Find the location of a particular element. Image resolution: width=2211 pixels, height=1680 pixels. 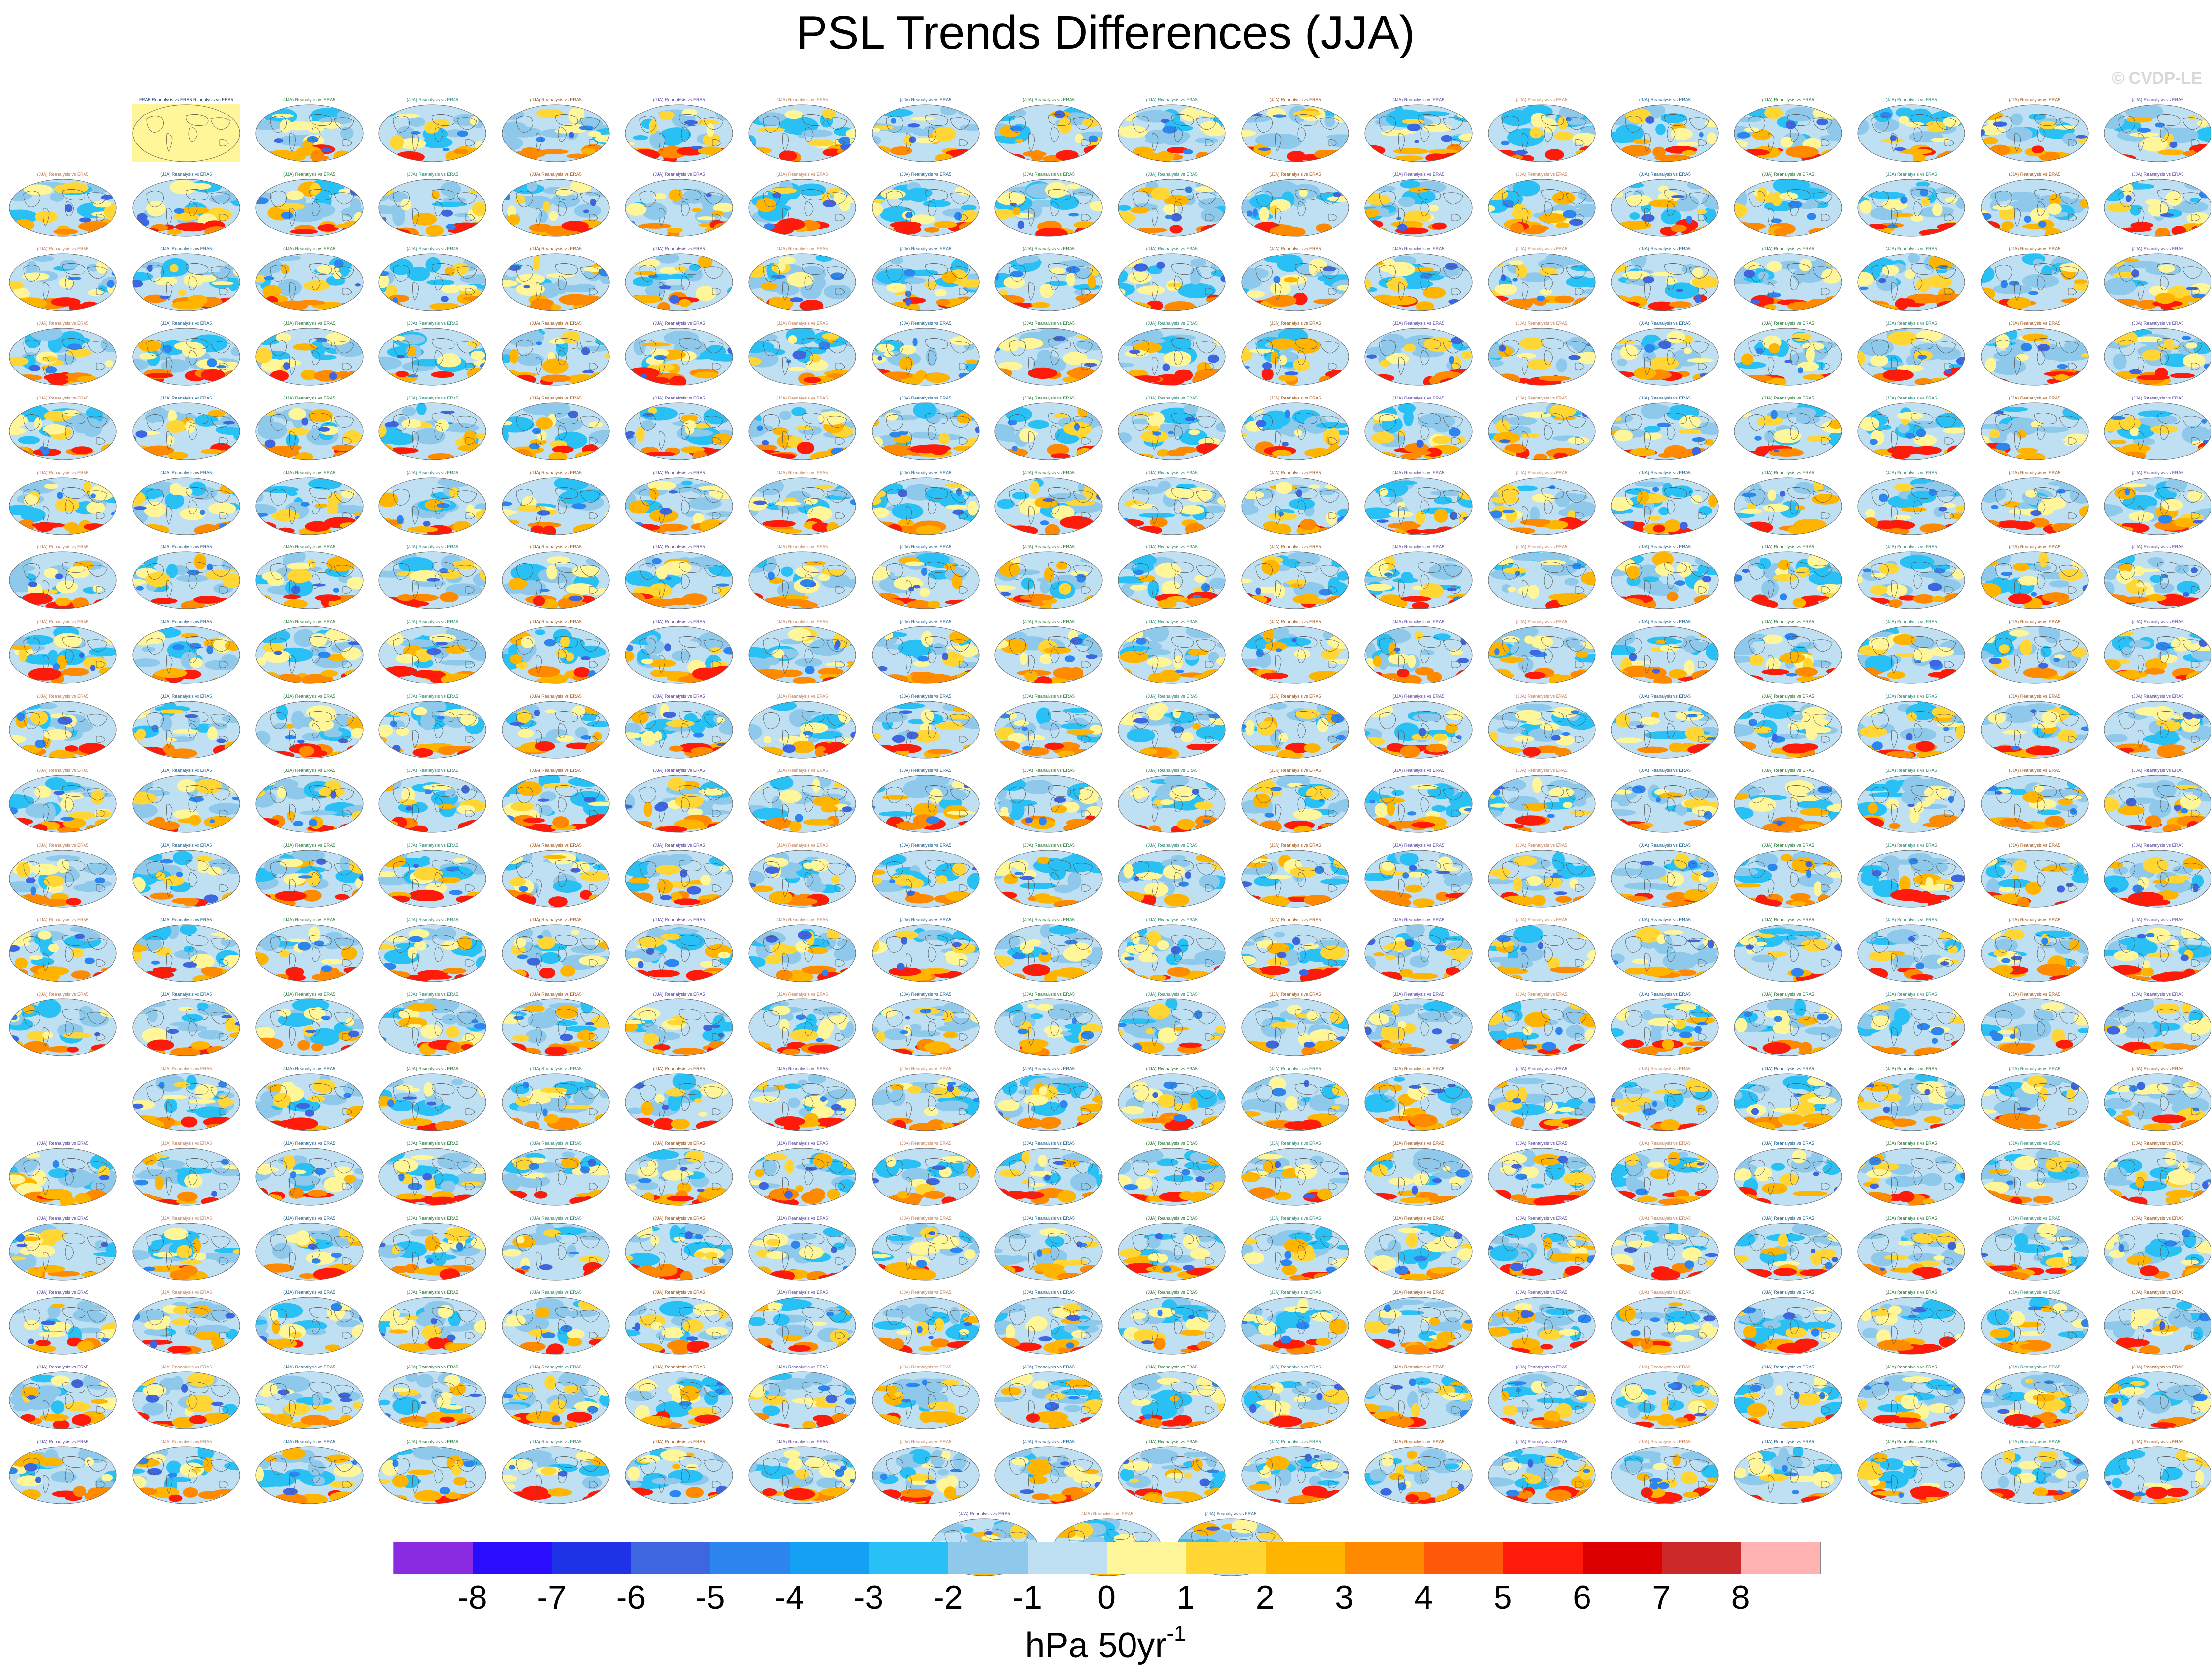

colorbar-box is located at coordinates (671, 1558).